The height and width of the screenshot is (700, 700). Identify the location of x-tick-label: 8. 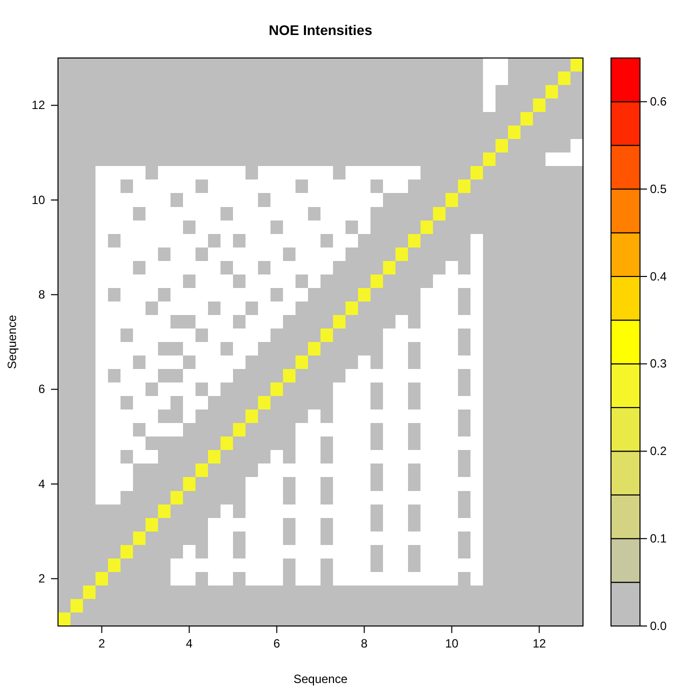
(364, 643).